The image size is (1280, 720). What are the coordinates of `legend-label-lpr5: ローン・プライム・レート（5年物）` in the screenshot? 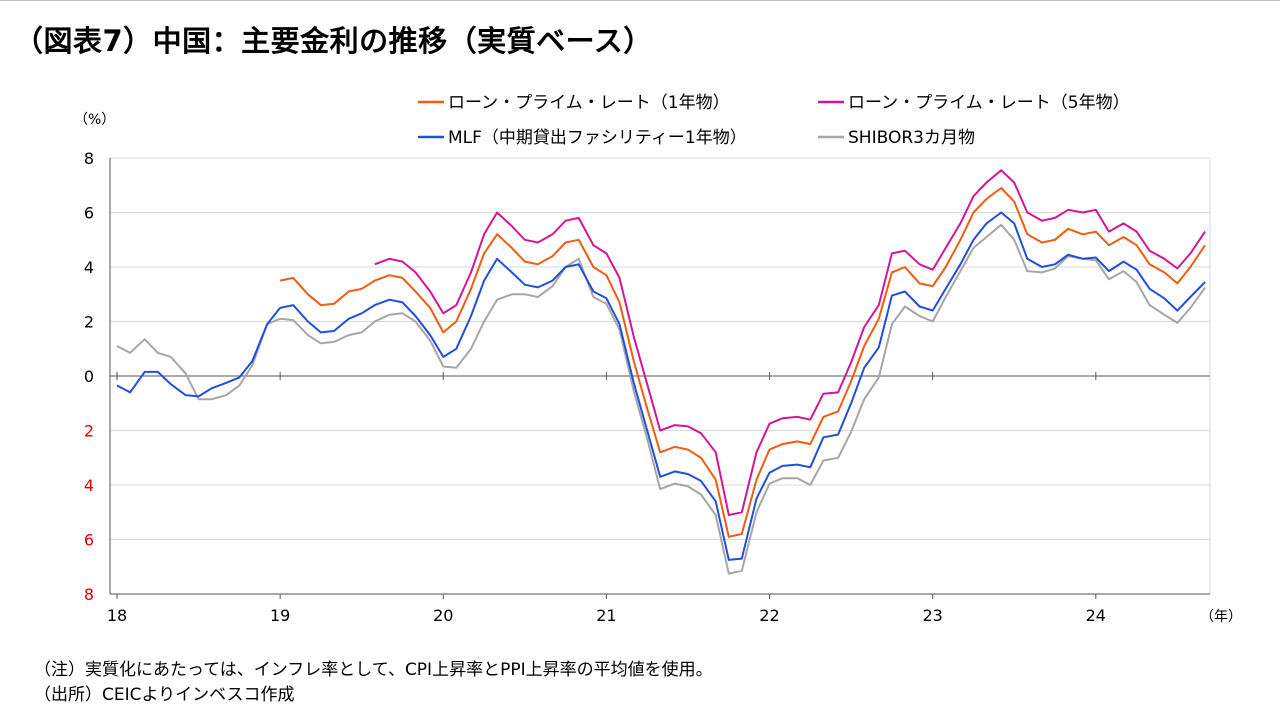 It's located at (989, 103).